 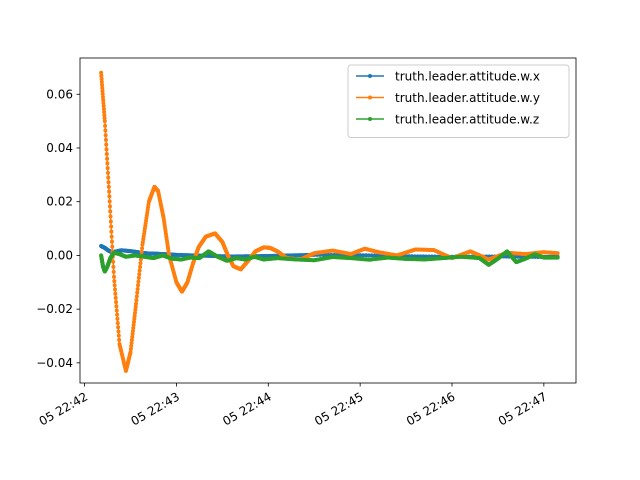 What do you see at coordinates (59, 148) in the screenshot?
I see `y-tick-label: 0.04` at bounding box center [59, 148].